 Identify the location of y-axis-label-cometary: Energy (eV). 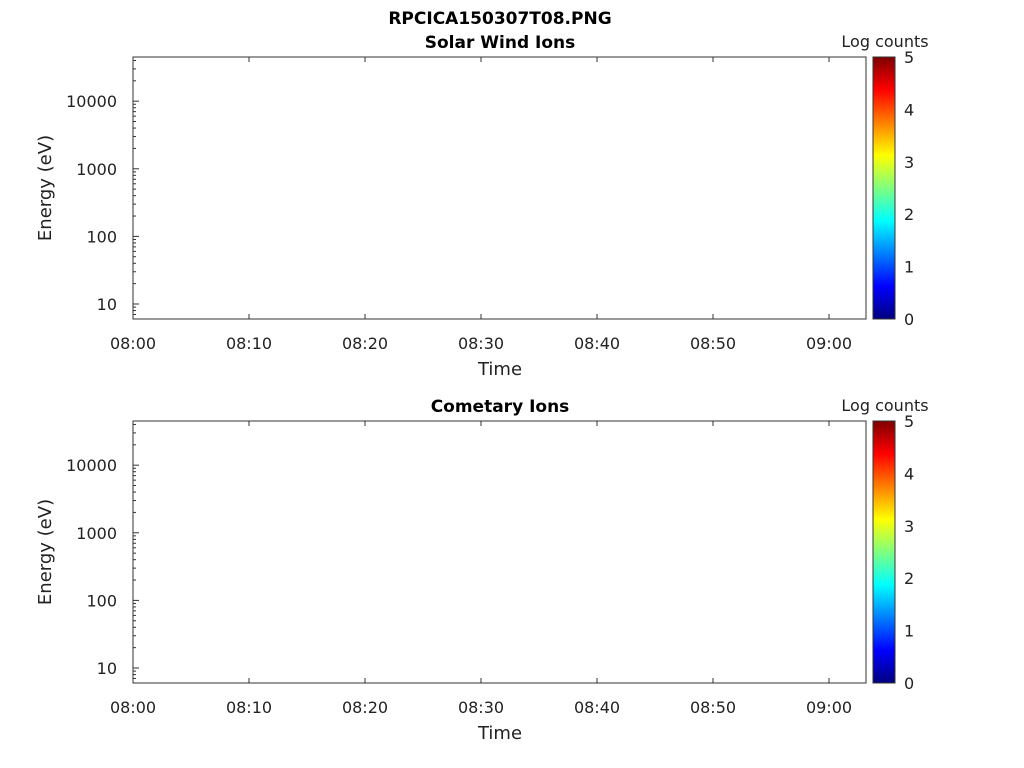
(45, 552).